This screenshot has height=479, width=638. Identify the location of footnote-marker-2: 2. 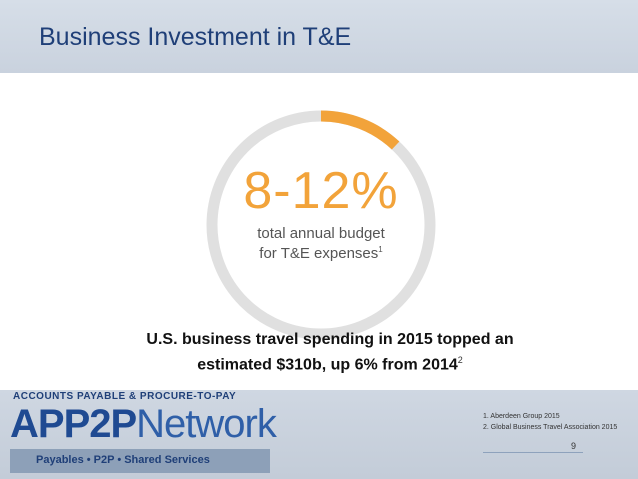
(460, 360).